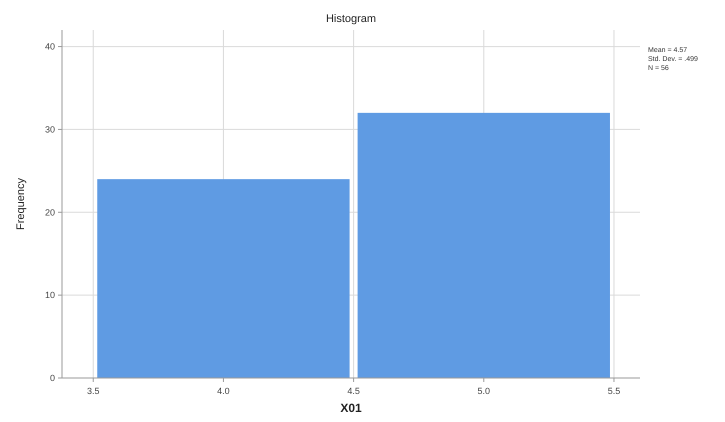 This screenshot has height=422, width=725. What do you see at coordinates (49, 295) in the screenshot?
I see `y-tick-label: 10` at bounding box center [49, 295].